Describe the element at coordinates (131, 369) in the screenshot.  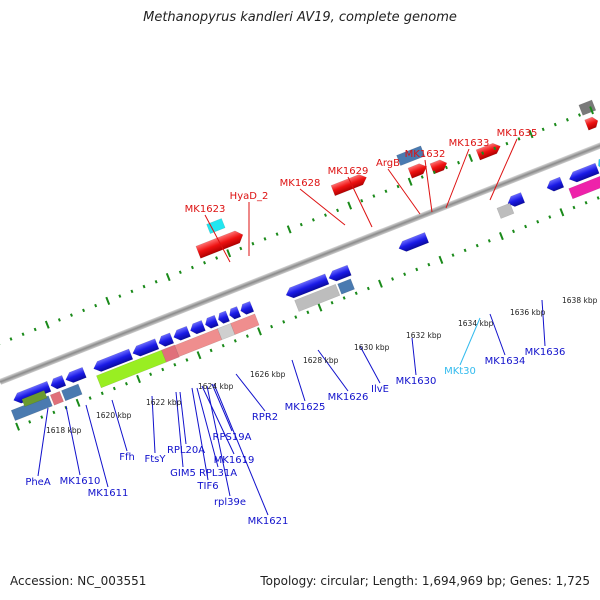
I see `gene-reverse-lime` at that location.